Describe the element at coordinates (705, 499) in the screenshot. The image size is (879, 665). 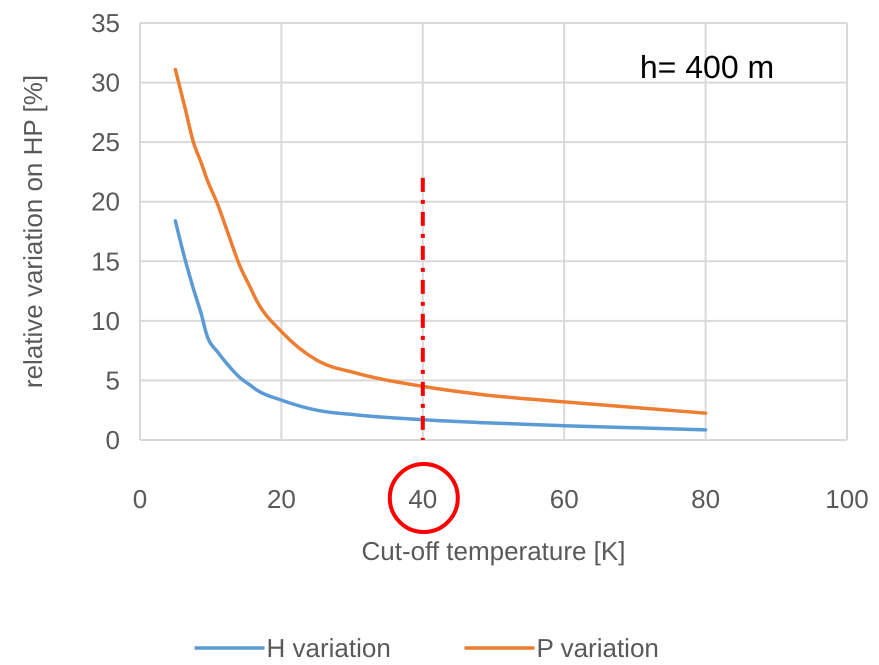
I see `x-tick-label: 80` at that location.